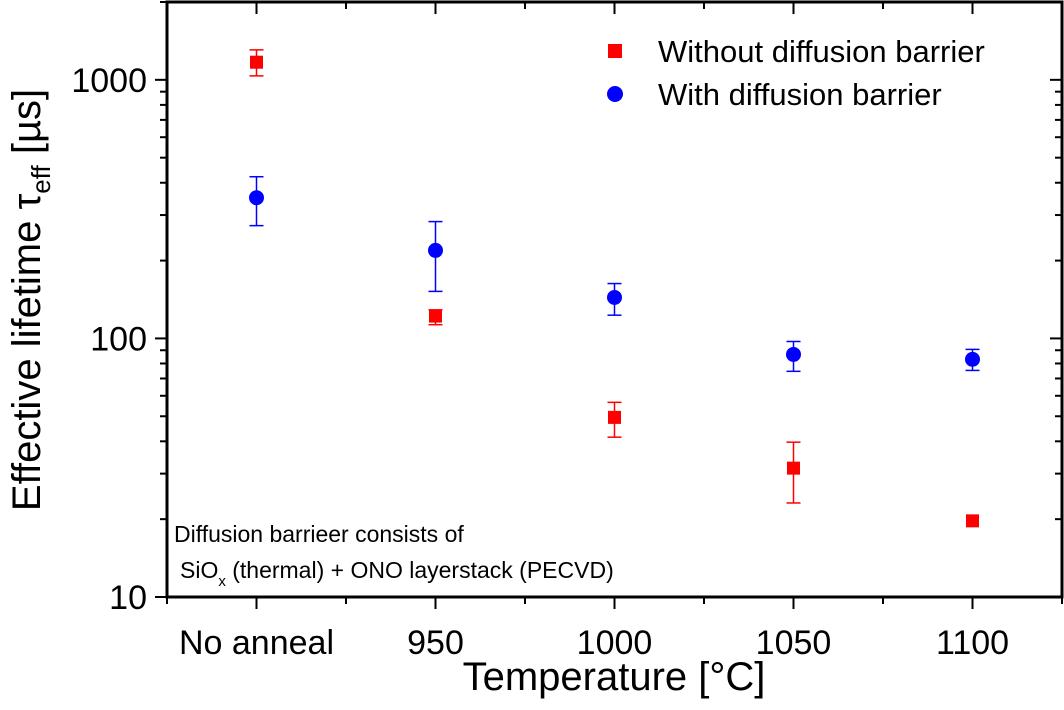 This screenshot has width=1064, height=710. Describe the element at coordinates (27, 353) in the screenshot. I see `y-axis-title-main: Effective lifetime τ` at that location.